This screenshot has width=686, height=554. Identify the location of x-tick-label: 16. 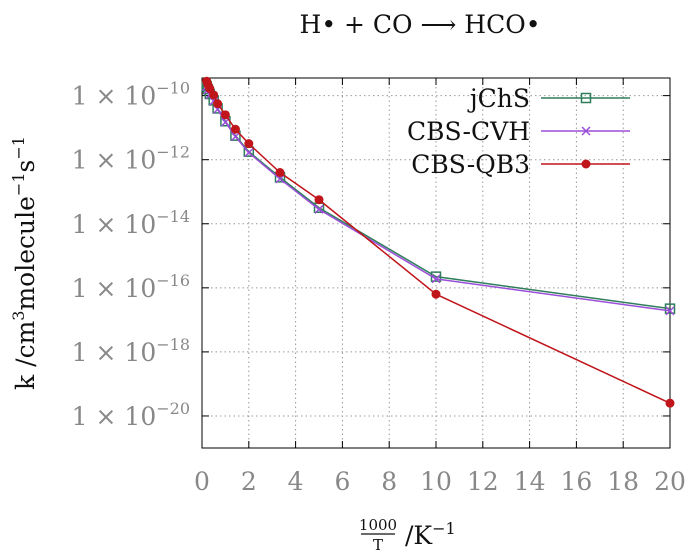
(576, 481).